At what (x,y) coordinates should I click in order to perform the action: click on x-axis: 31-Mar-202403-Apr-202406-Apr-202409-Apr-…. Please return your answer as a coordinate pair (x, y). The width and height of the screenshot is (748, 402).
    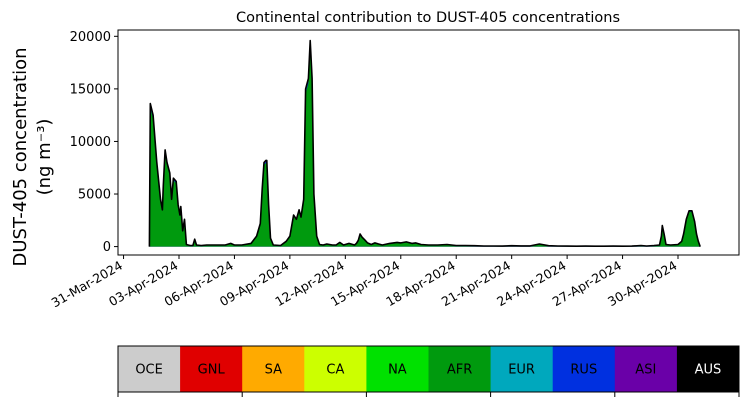
    Looking at the image, I should click on (364, 282).